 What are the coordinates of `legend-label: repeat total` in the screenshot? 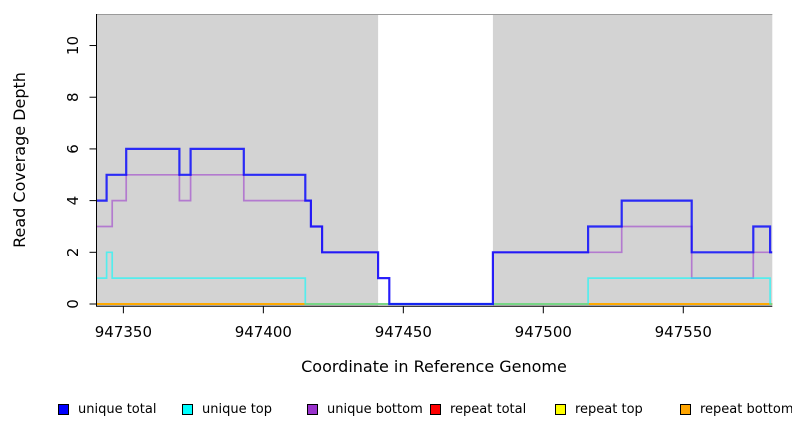 It's located at (488, 409).